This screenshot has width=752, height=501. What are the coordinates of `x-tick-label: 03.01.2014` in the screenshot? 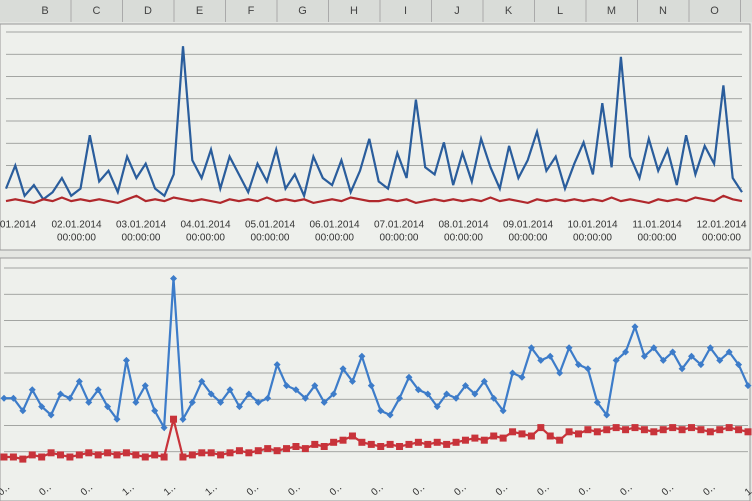 It's located at (141, 225).